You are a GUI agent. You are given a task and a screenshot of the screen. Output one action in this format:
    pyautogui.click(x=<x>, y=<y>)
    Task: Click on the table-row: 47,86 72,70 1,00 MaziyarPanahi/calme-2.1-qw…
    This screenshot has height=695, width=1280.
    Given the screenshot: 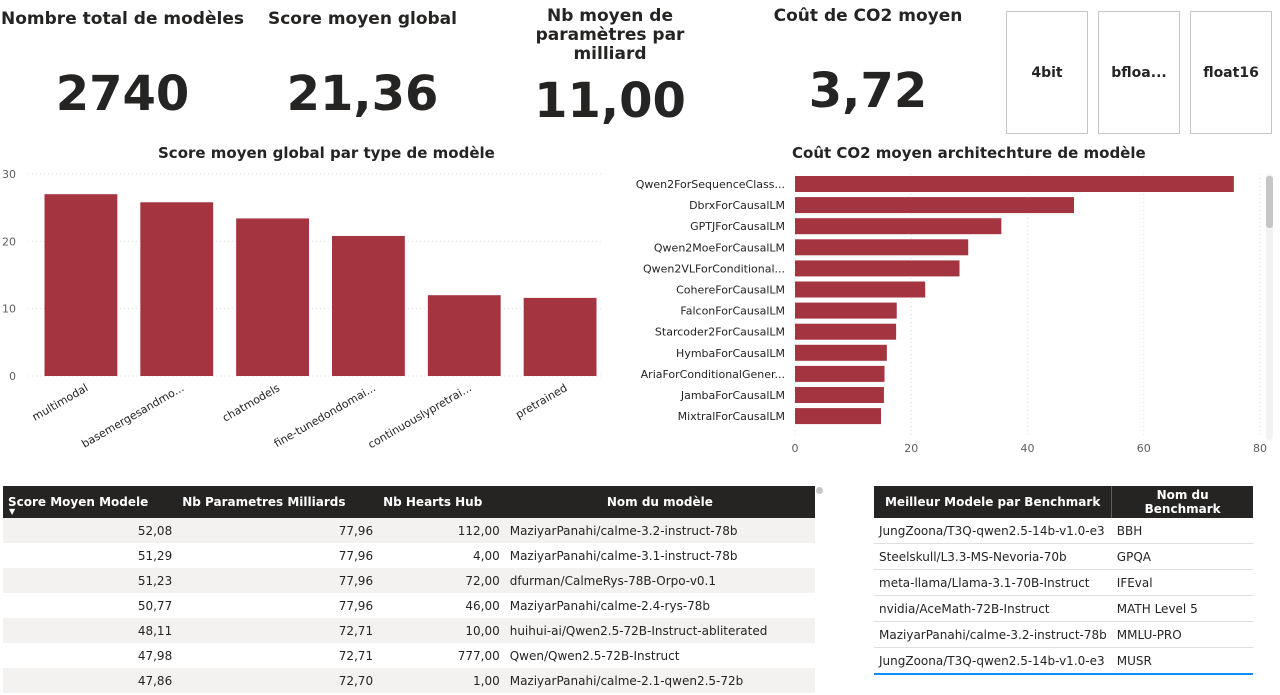 What is the action you would take?
    pyautogui.click(x=409, y=680)
    